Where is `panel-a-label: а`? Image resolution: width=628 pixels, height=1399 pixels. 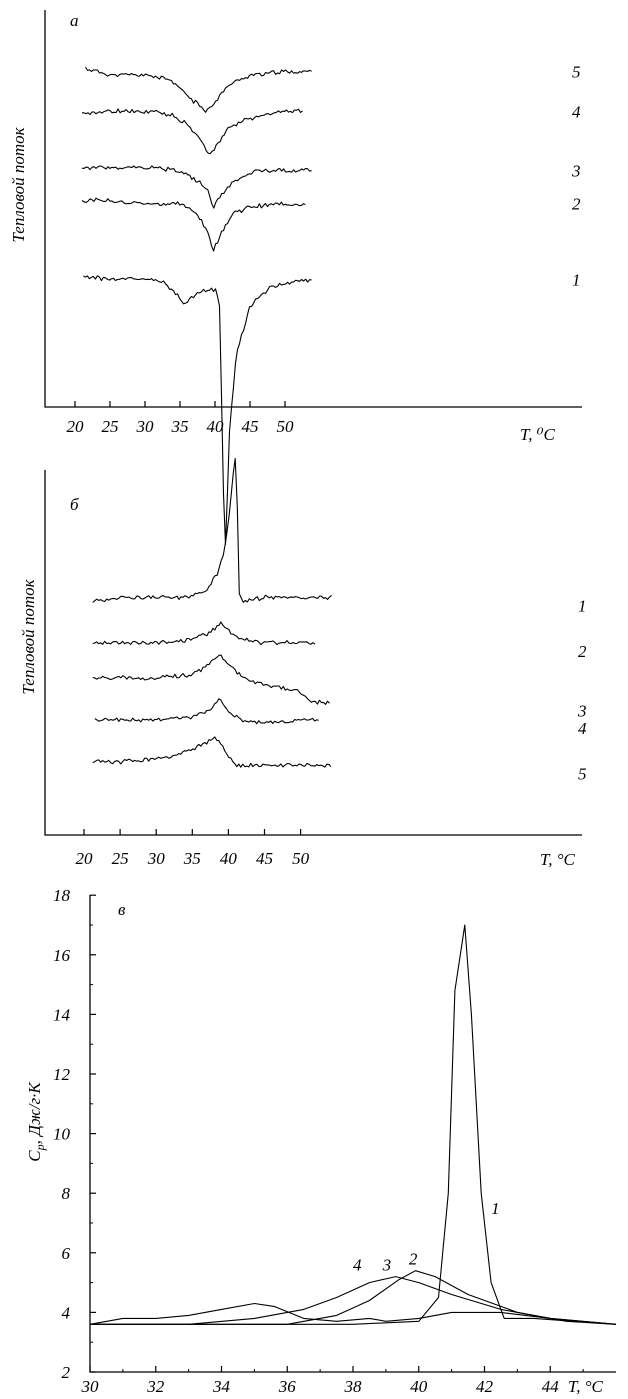 panel-a-label: а is located at coordinates (74, 20).